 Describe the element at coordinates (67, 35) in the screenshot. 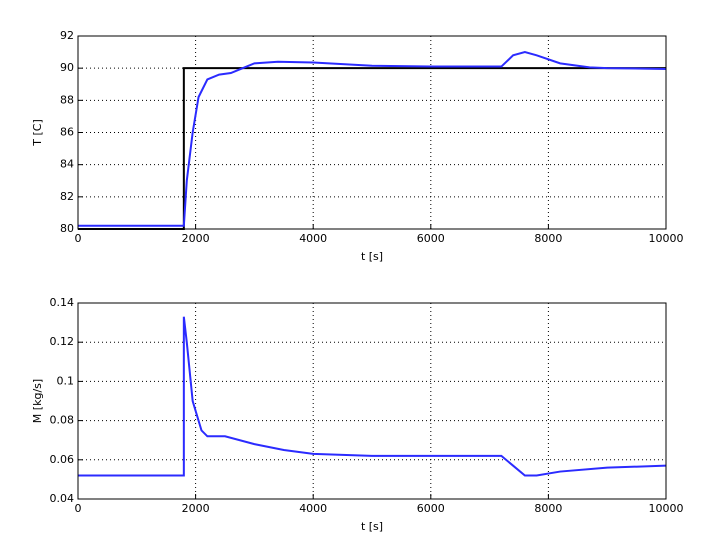

I see `y-tick-label: 92` at that location.